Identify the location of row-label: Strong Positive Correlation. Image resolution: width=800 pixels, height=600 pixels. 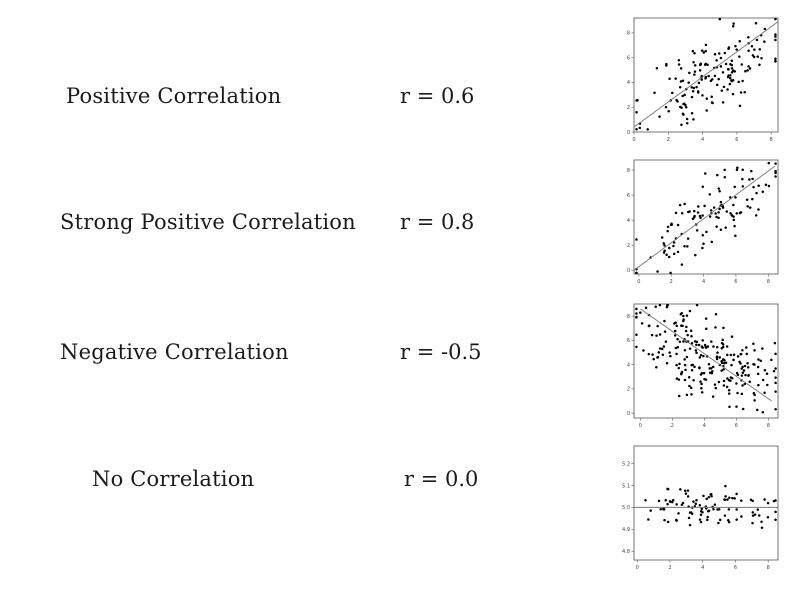
(208, 222).